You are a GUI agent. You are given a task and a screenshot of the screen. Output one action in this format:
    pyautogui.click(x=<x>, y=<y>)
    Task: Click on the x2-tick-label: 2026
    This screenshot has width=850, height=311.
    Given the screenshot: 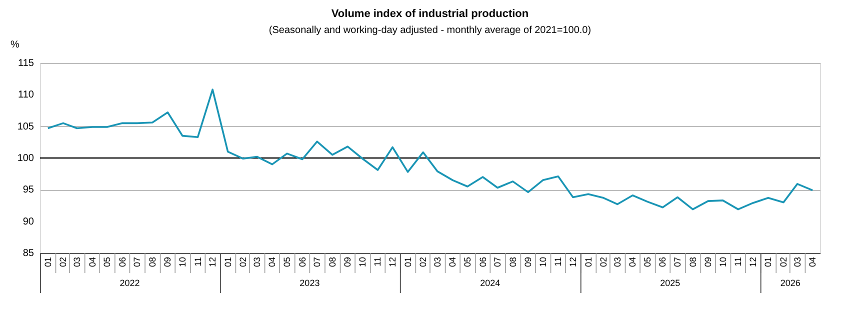 What is the action you would take?
    pyautogui.click(x=790, y=283)
    